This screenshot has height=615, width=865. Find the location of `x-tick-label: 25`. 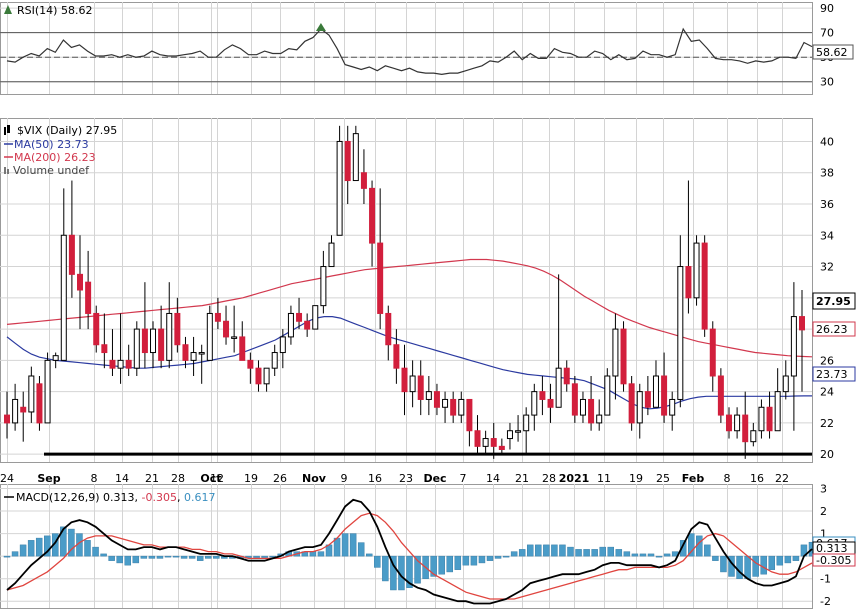

x-tick-label: 25 is located at coordinates (663, 478).